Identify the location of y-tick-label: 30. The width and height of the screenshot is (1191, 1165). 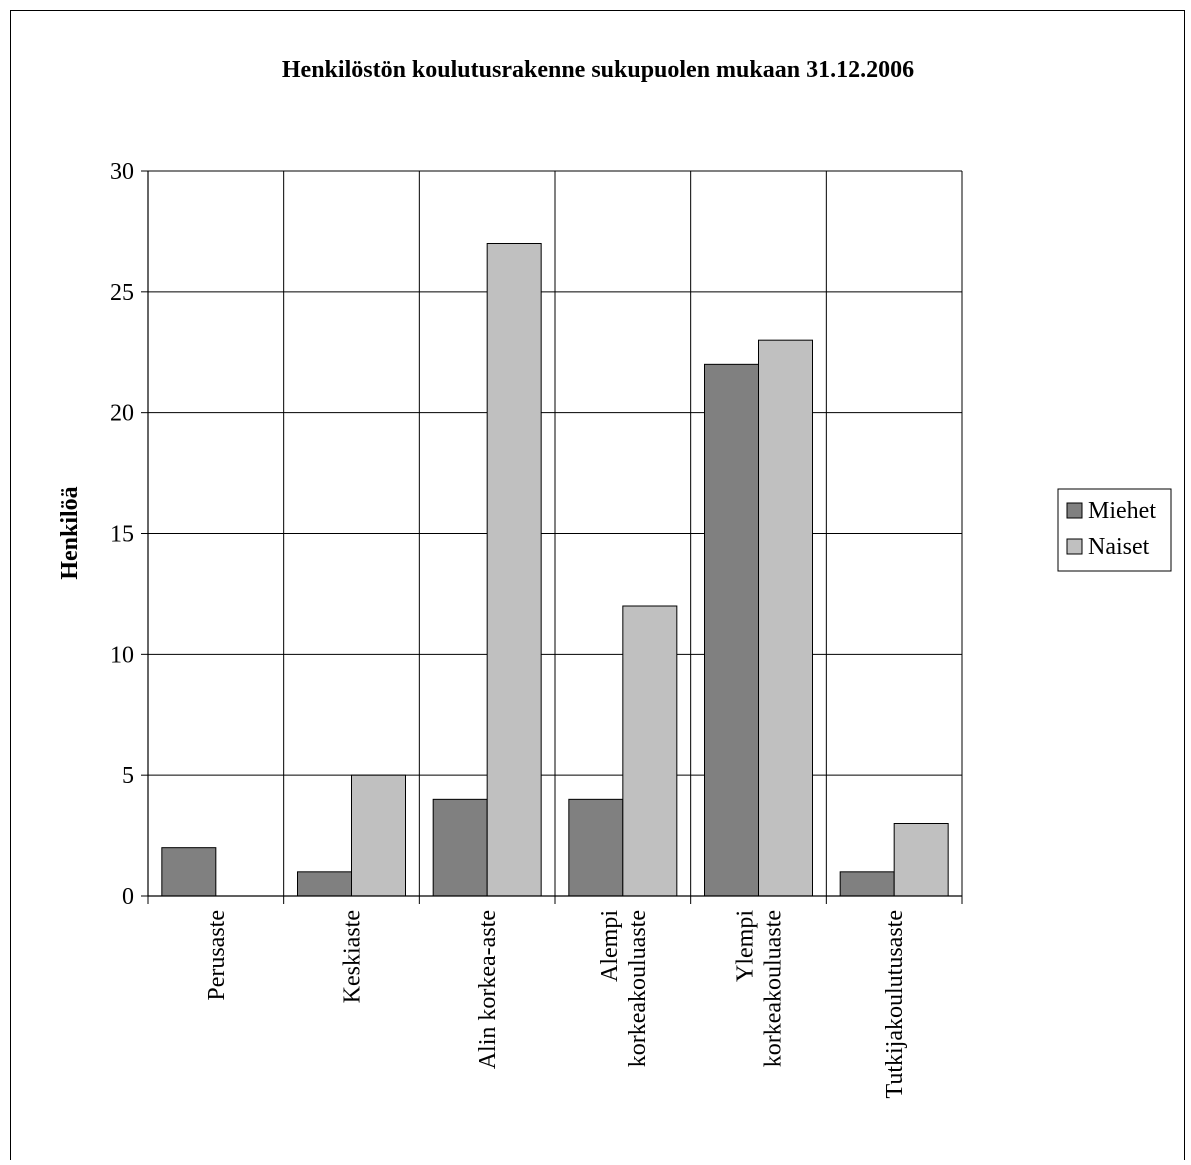
(122, 172).